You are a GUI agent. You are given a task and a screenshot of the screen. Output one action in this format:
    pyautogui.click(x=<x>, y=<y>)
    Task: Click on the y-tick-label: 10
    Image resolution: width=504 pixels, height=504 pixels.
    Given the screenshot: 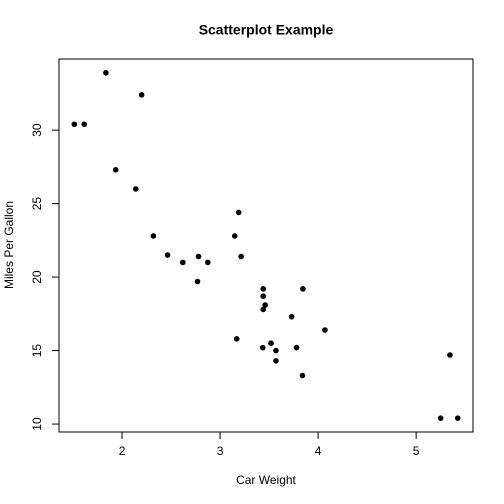 What is the action you would take?
    pyautogui.click(x=37, y=424)
    